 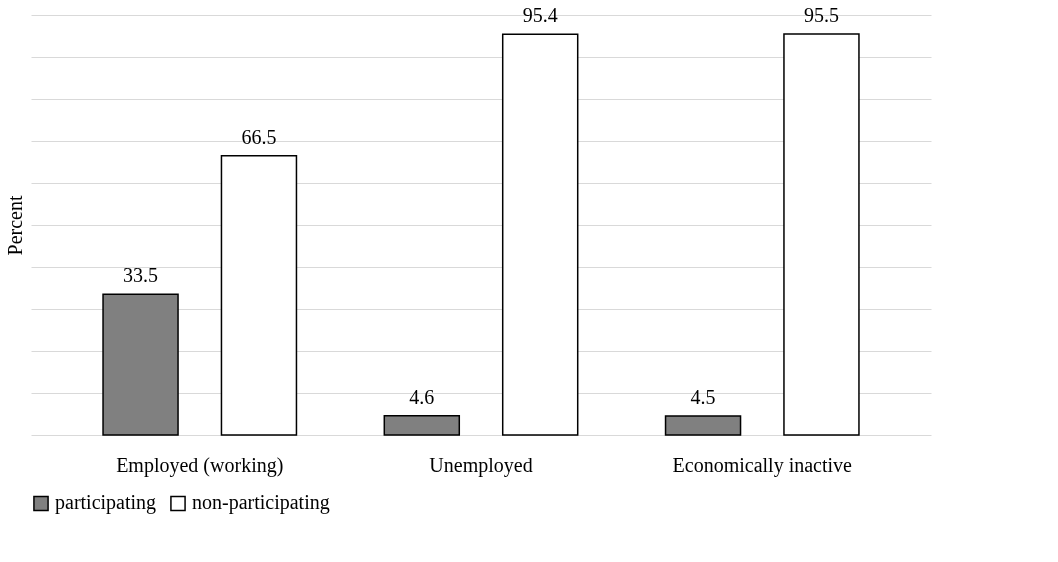 What do you see at coordinates (703, 397) in the screenshot?
I see `data-label: 4.5` at bounding box center [703, 397].